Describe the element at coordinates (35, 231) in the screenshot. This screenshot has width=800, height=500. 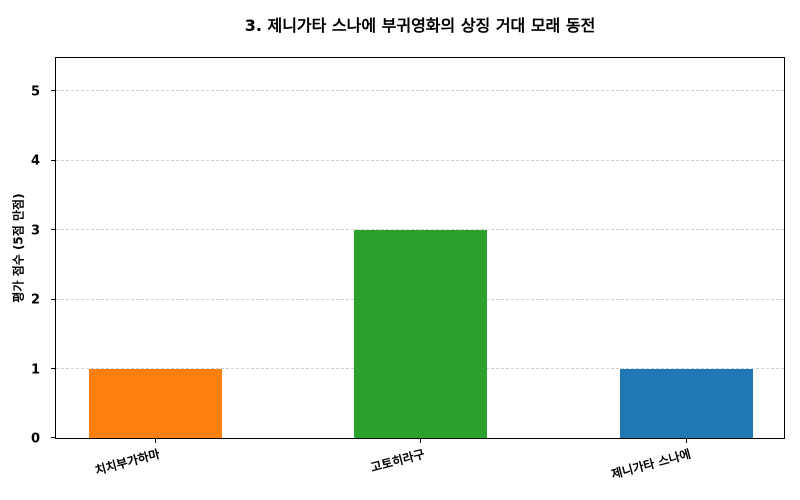
I see `y-tick-label: 3` at that location.